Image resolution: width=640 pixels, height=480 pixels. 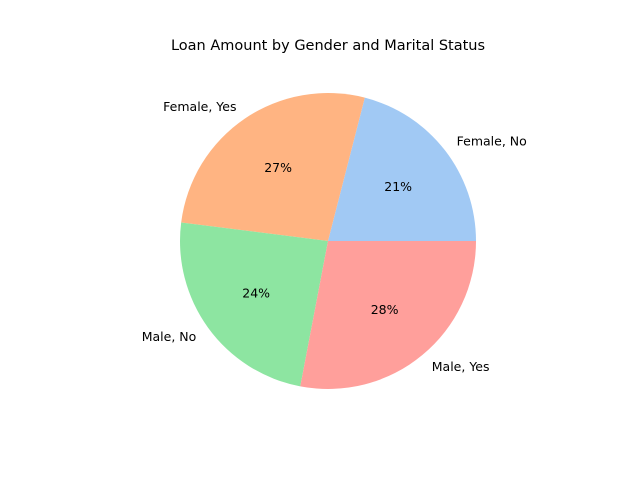 I want to click on pct-label-female-no: 21%, so click(x=398, y=186).